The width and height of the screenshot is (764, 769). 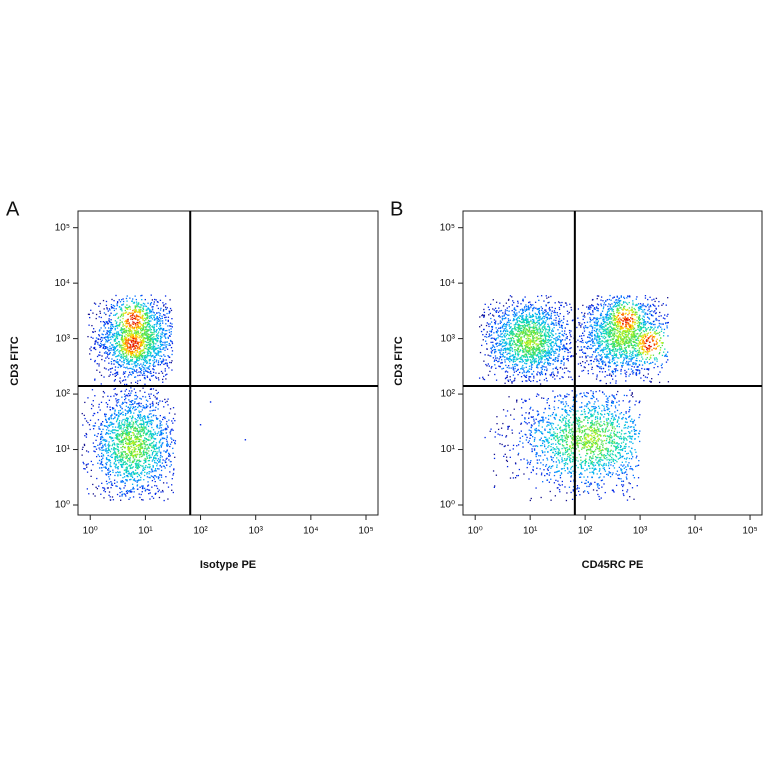 What do you see at coordinates (128, 397) in the screenshot?
I see `events-layer` at bounding box center [128, 397].